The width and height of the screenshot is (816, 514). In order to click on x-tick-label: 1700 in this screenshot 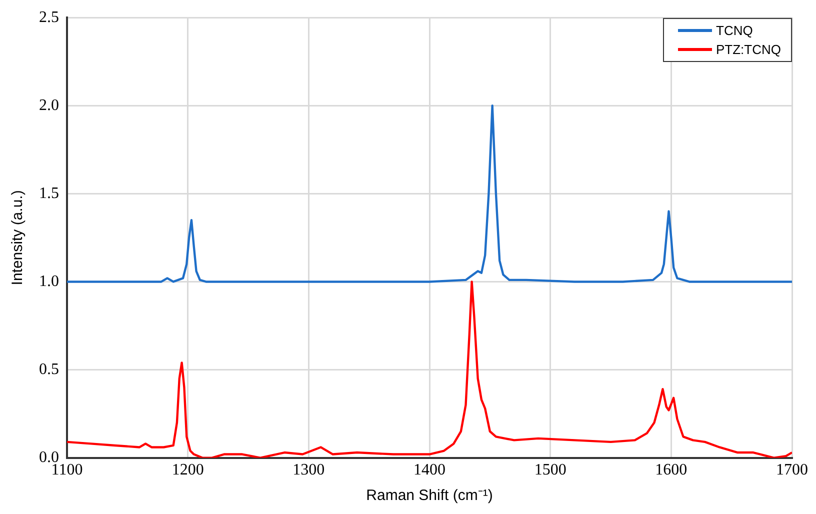, I will do `click(792, 470)`.